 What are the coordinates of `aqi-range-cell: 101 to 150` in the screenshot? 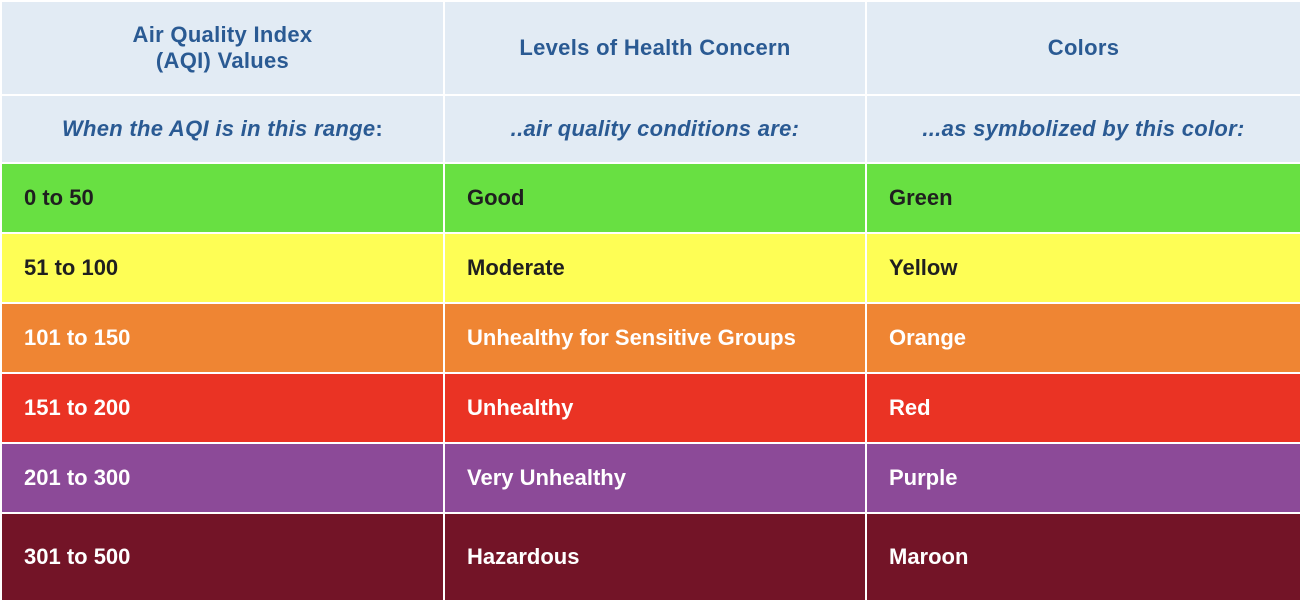 It's located at (222, 338).